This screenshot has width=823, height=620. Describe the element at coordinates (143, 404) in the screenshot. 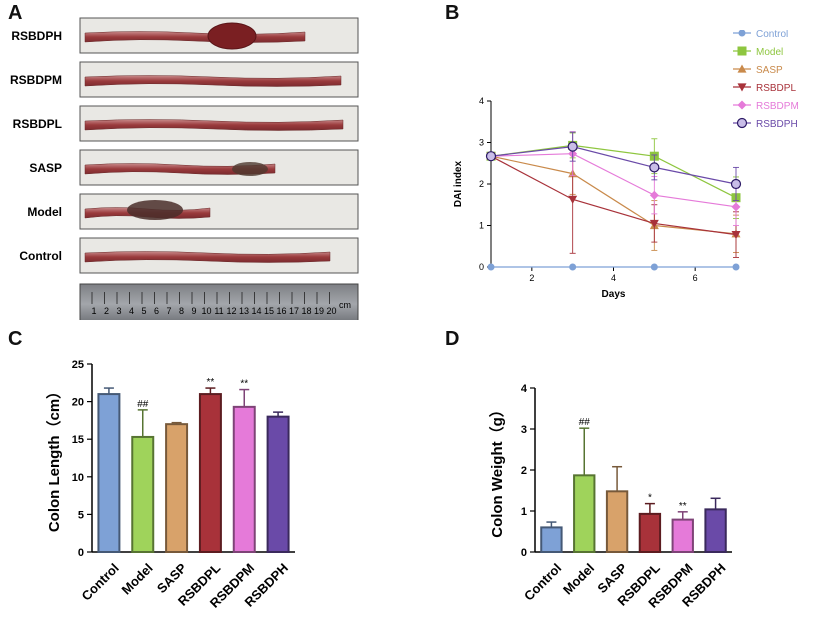

I see `significance-mark: ##` at that location.